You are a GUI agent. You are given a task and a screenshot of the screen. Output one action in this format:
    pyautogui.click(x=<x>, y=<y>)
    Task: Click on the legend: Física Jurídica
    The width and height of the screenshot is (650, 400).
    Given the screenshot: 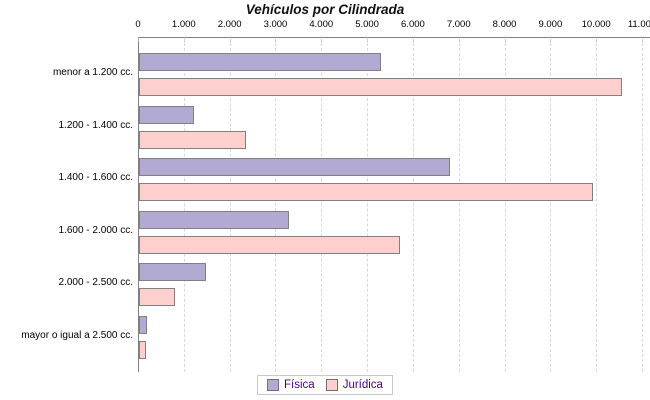 What is the action you would take?
    pyautogui.click(x=325, y=385)
    